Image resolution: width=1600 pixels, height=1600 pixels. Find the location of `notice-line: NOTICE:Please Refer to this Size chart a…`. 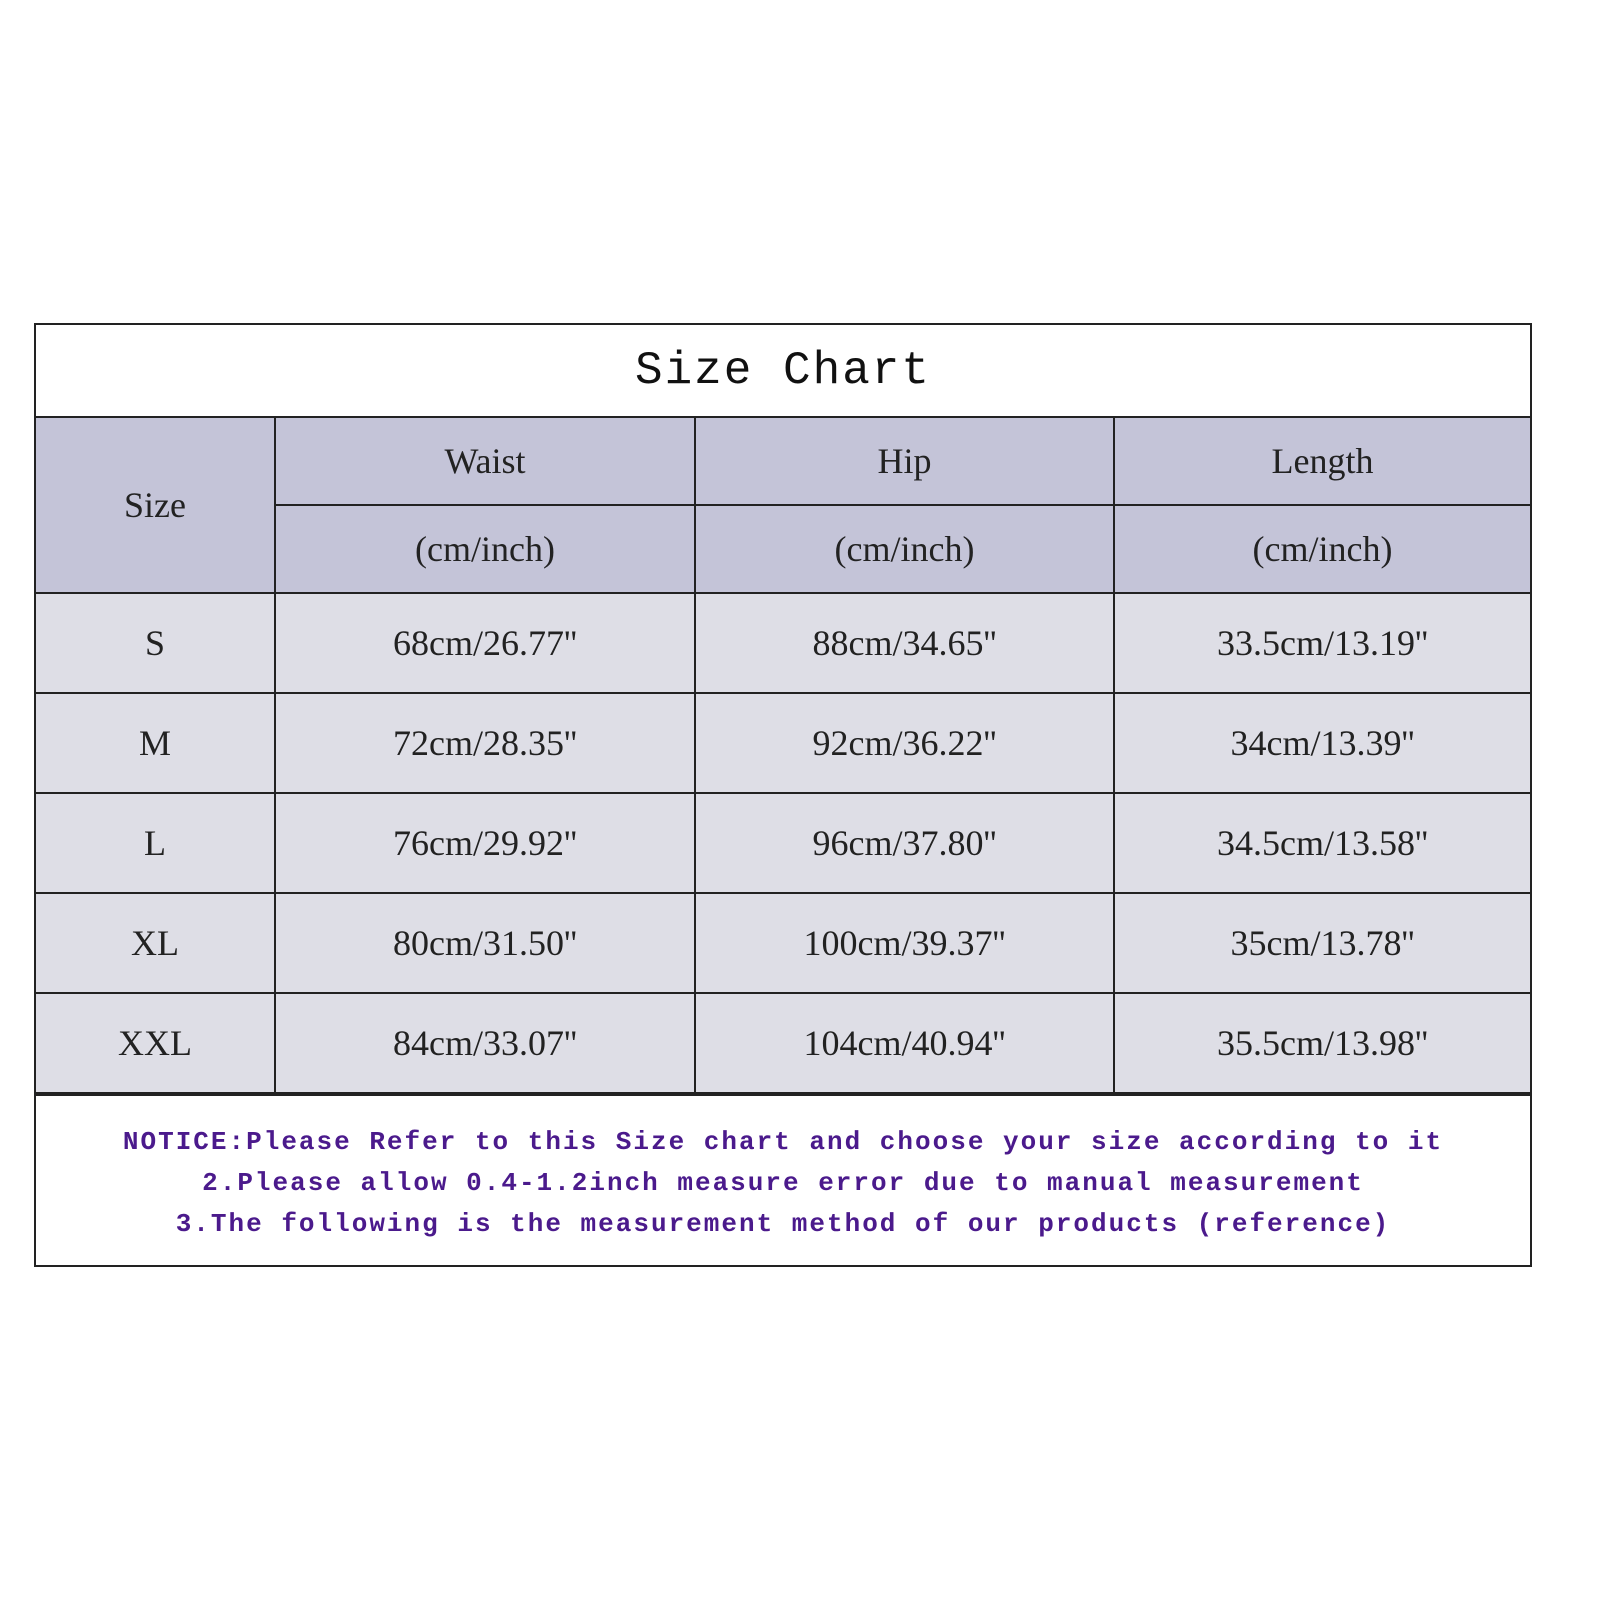

notice-line: NOTICE:Please Refer to this Size chart a… is located at coordinates (783, 1142).